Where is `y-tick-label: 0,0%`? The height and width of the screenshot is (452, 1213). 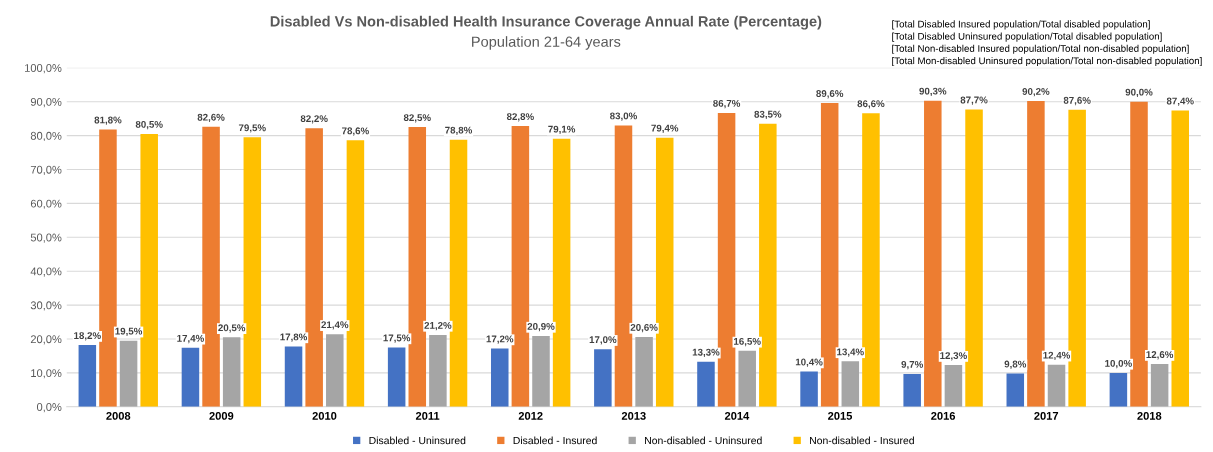 y-tick-label: 0,0% is located at coordinates (49, 408).